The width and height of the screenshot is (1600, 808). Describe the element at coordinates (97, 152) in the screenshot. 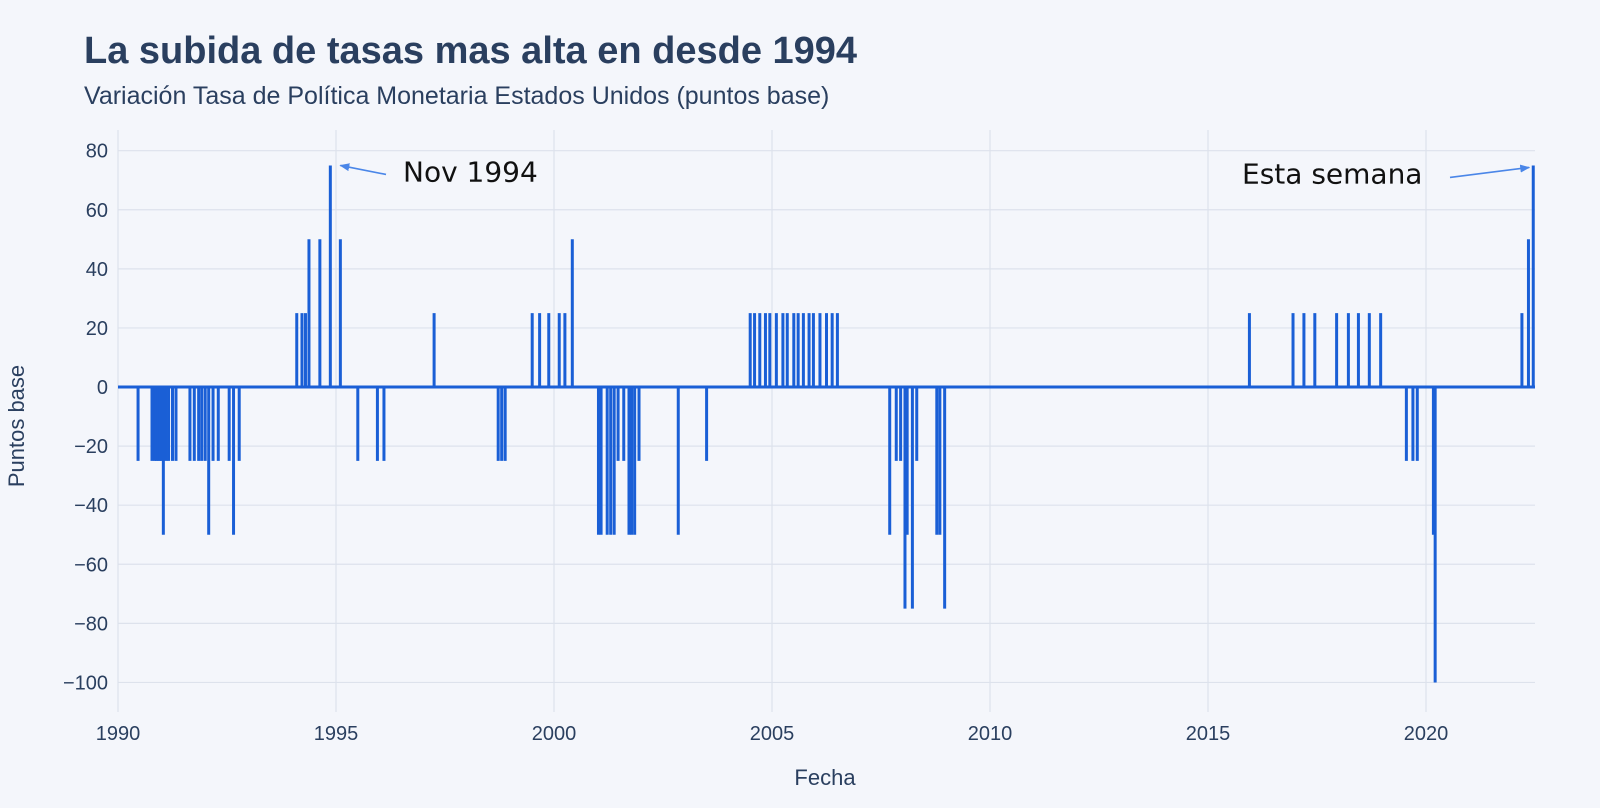

I see `y-tick-label: 80` at that location.